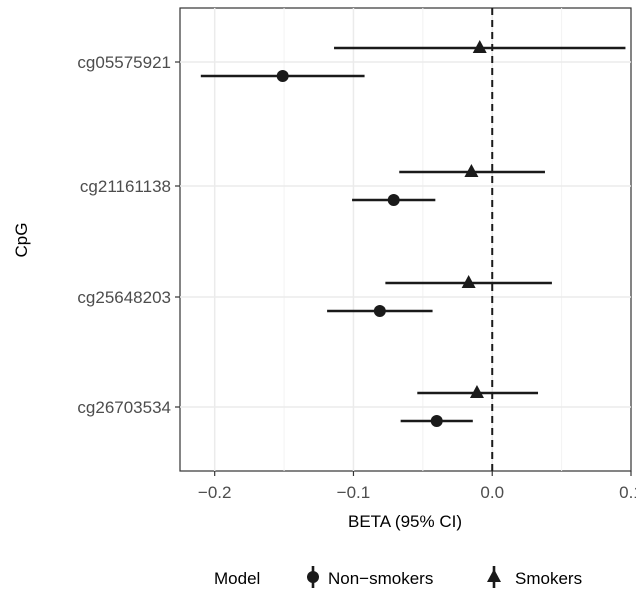 The width and height of the screenshot is (636, 596). I want to click on y-tick-label: cg25648203, so click(124, 297).